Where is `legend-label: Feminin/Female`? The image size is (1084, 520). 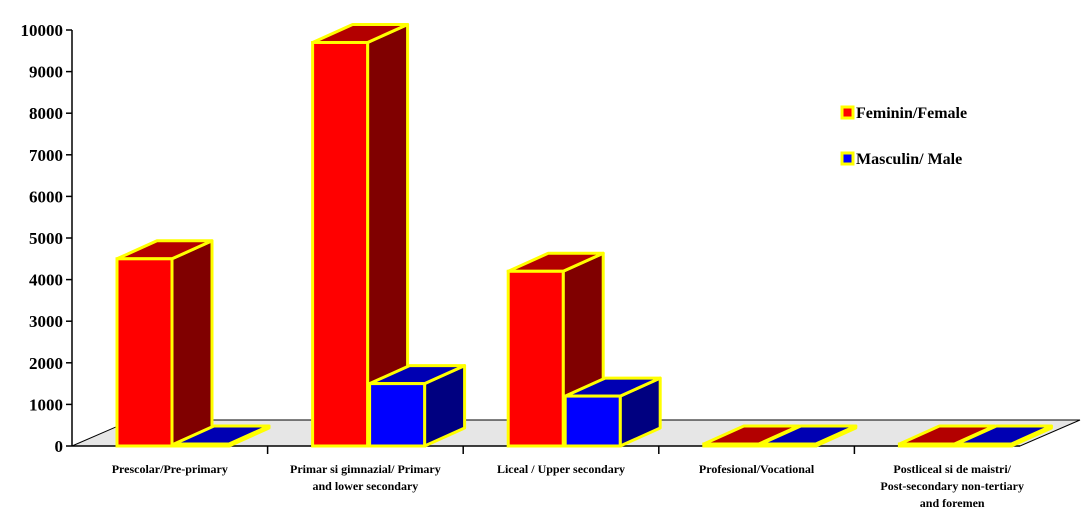 legend-label: Feminin/Female is located at coordinates (911, 113).